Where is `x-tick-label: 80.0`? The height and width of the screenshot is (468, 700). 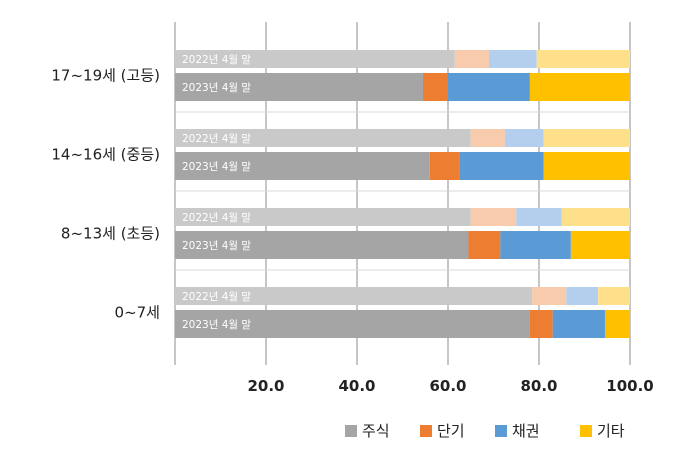
x-tick-label: 80.0 is located at coordinates (538, 386).